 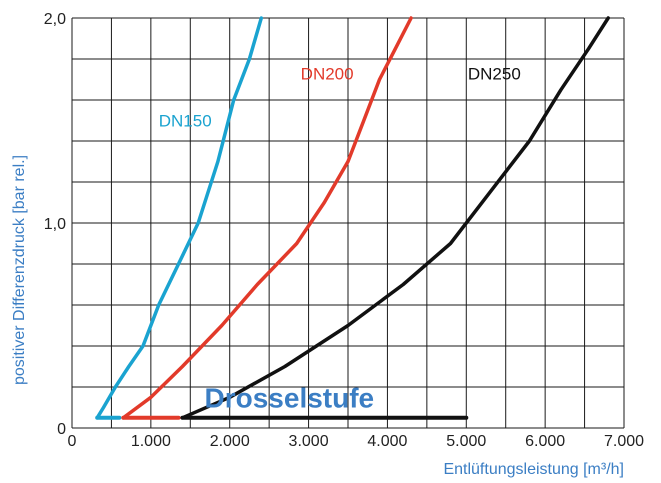 What do you see at coordinates (61, 429) in the screenshot?
I see `y-tick-label: 0` at bounding box center [61, 429].